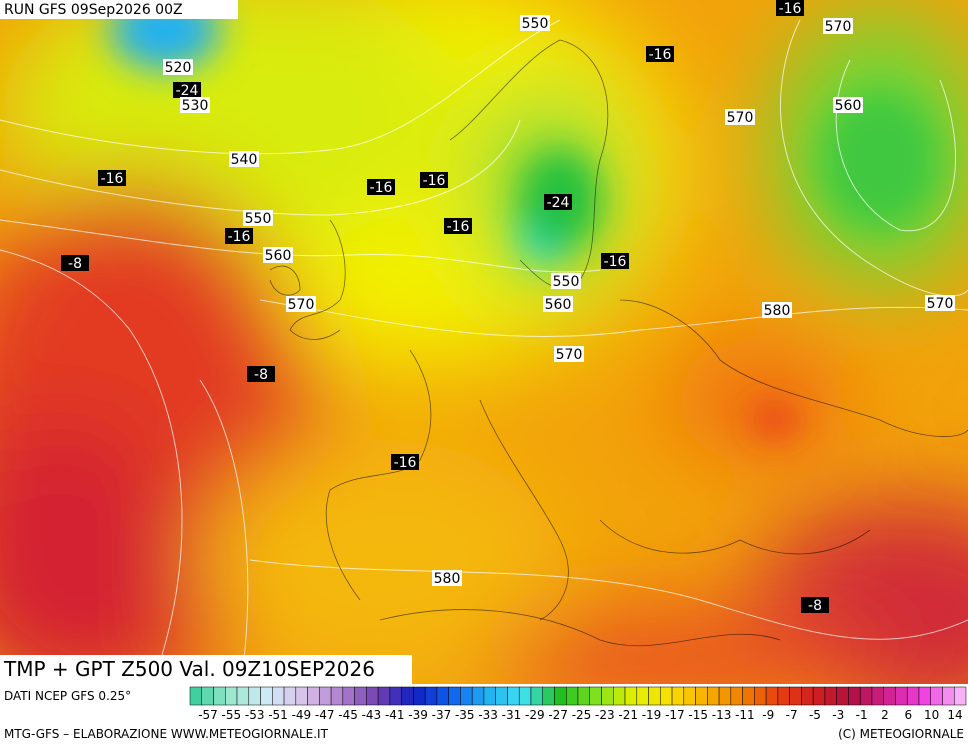 The image size is (968, 745). What do you see at coordinates (372, 715) in the screenshot?
I see `colorbar-label: -43` at bounding box center [372, 715].